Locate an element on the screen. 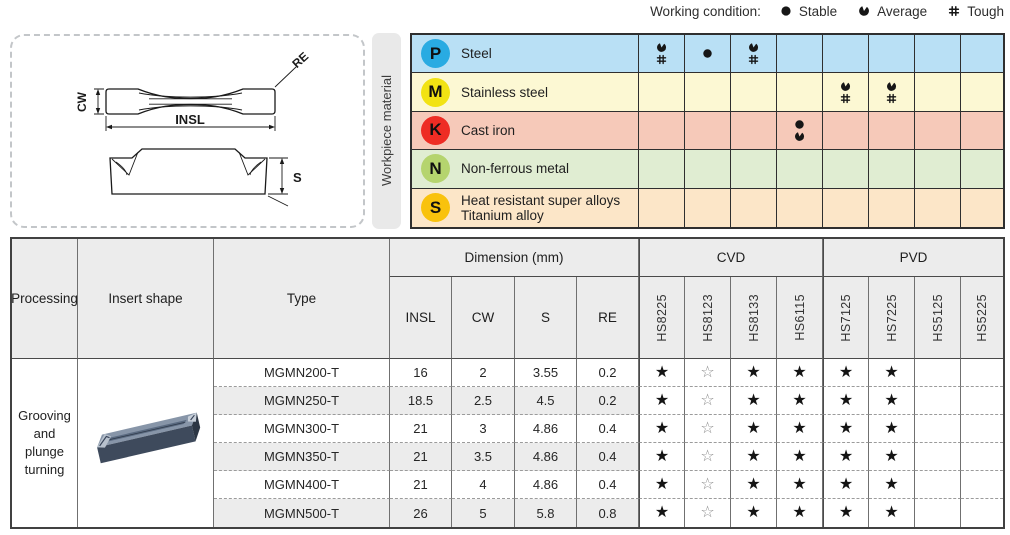 This screenshot has width=1010, height=535. workpiece-material-label: Workpiece material is located at coordinates (386, 131).